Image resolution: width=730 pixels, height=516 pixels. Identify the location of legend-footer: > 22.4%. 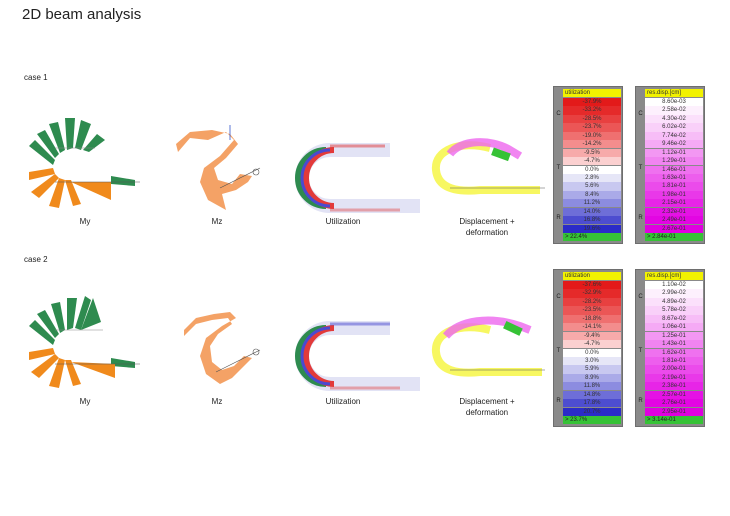
(592, 237).